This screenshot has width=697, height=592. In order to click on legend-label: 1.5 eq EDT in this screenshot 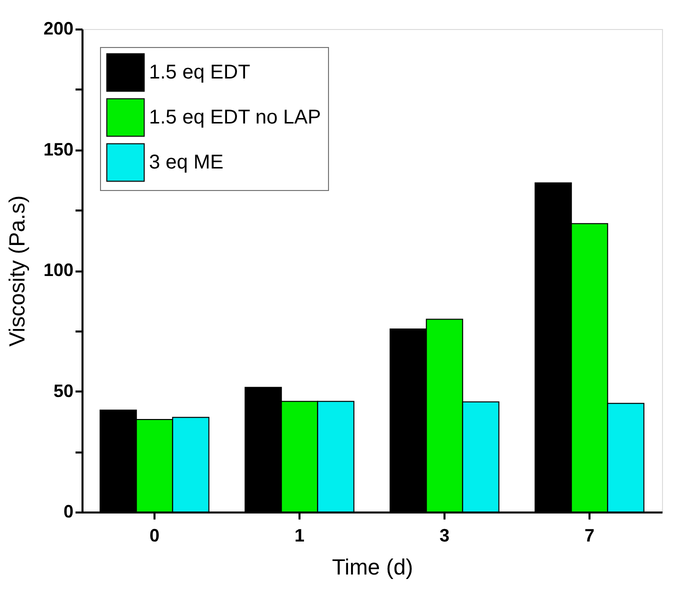, I will do `click(199, 73)`.